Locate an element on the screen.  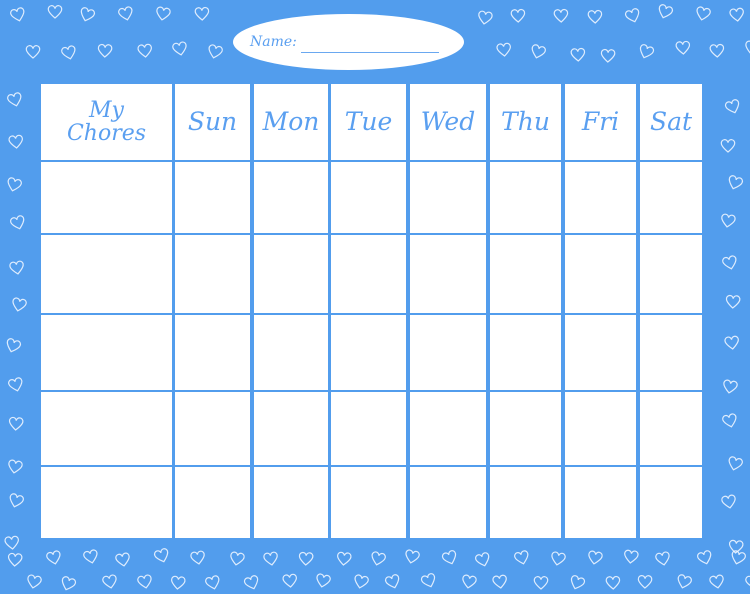
header-my-chores: My Chores is located at coordinates (106, 122).